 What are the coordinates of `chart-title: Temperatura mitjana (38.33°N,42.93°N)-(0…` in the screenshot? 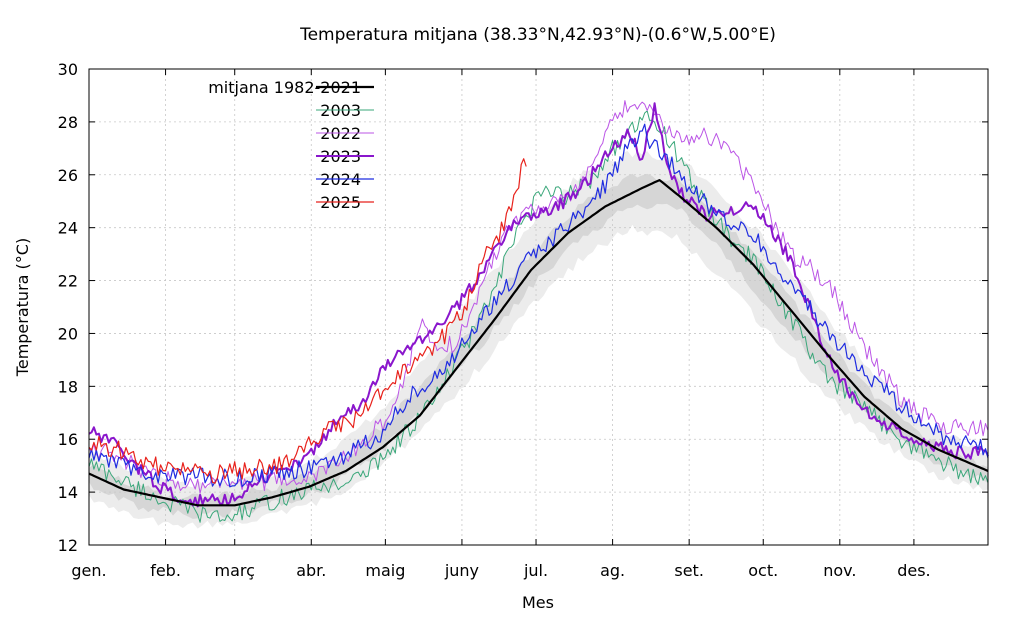 It's located at (537, 35).